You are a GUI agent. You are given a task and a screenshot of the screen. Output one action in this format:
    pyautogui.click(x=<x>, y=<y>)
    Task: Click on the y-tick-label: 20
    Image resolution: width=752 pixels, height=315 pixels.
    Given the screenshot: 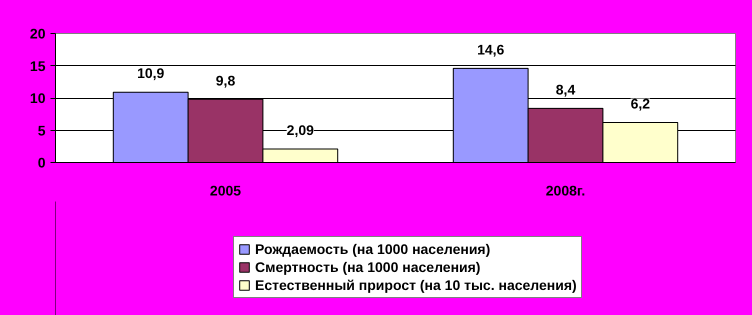 What is the action you would take?
    pyautogui.click(x=38, y=34)
    